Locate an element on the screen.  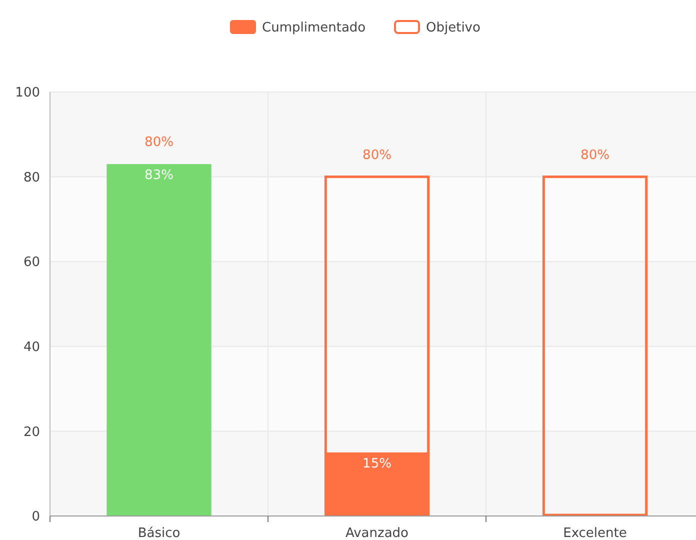
x-tick-label: Excelente is located at coordinates (595, 533).